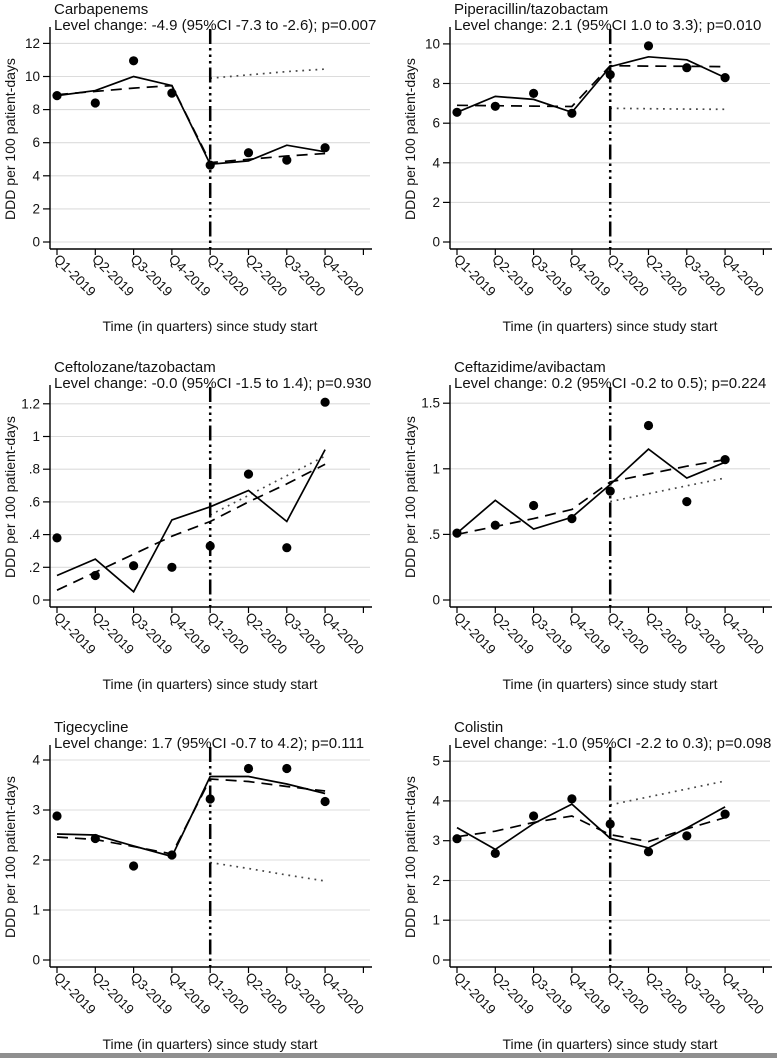 The height and width of the screenshot is (1058, 777). I want to click on y-tick-label: .4, so click(35, 534).